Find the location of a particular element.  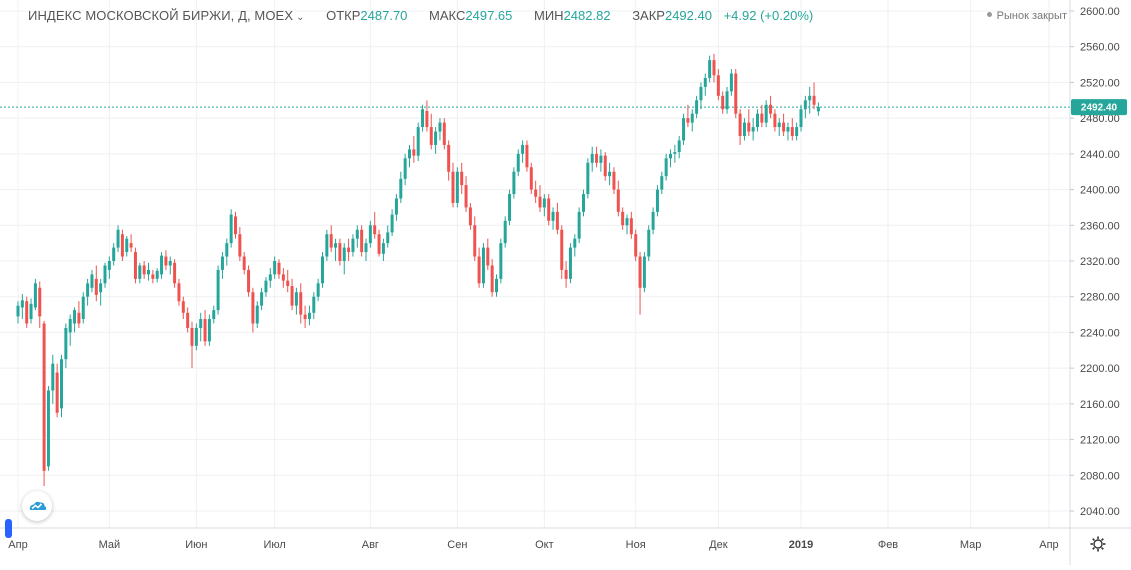

y-tick-label: 2120.00 is located at coordinates (1100, 441).